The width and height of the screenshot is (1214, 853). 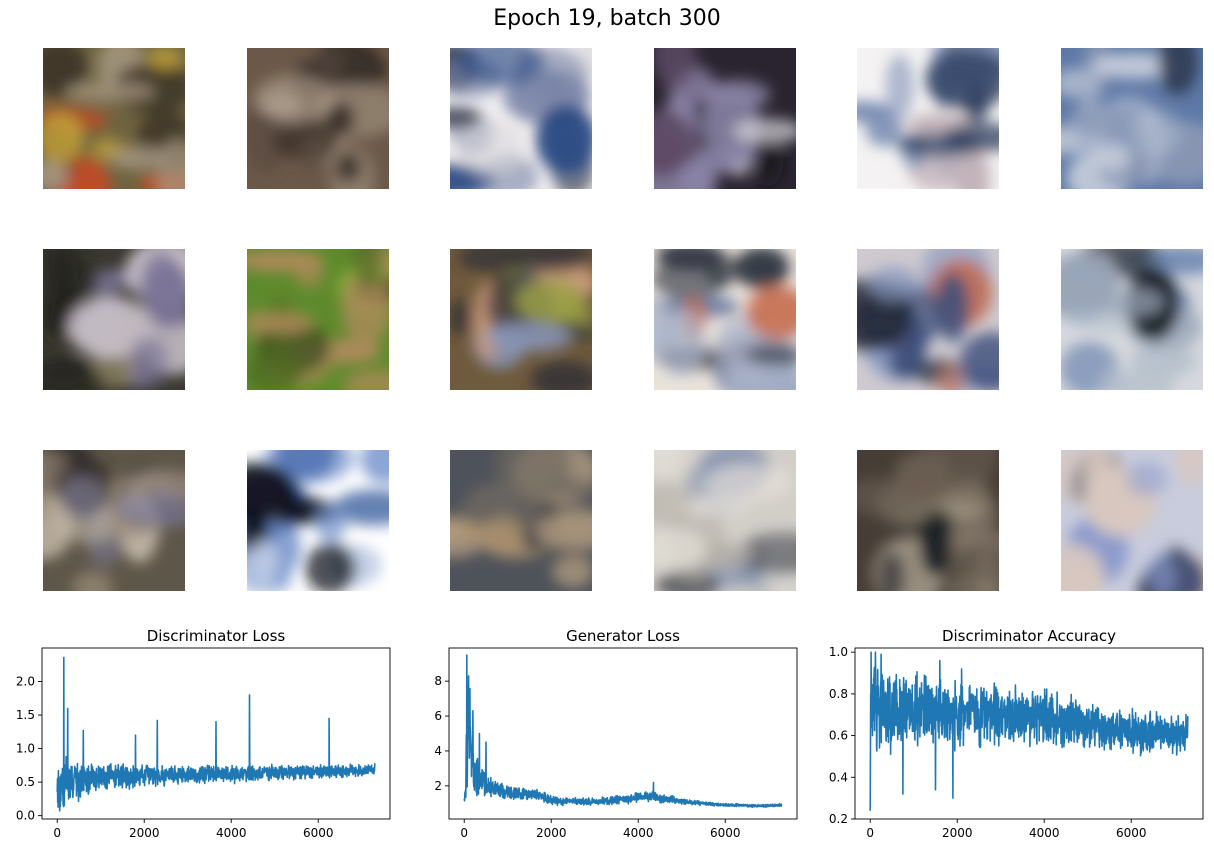 I want to click on y-tick-label: 0.4, so click(x=838, y=777).